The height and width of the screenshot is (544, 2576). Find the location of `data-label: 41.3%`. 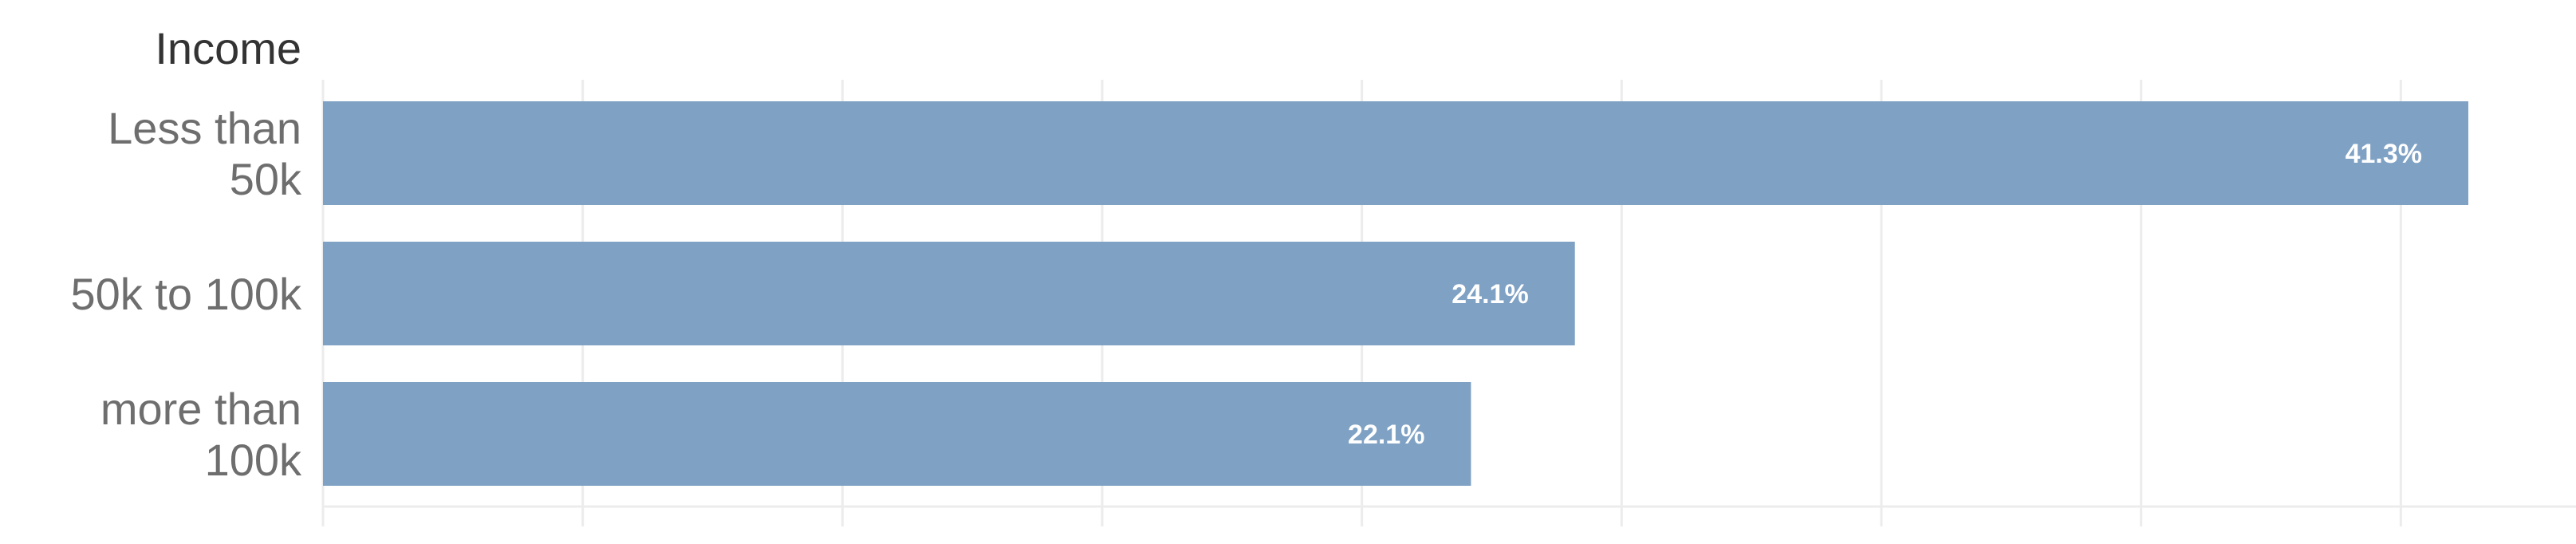

data-label: 41.3% is located at coordinates (2384, 154).